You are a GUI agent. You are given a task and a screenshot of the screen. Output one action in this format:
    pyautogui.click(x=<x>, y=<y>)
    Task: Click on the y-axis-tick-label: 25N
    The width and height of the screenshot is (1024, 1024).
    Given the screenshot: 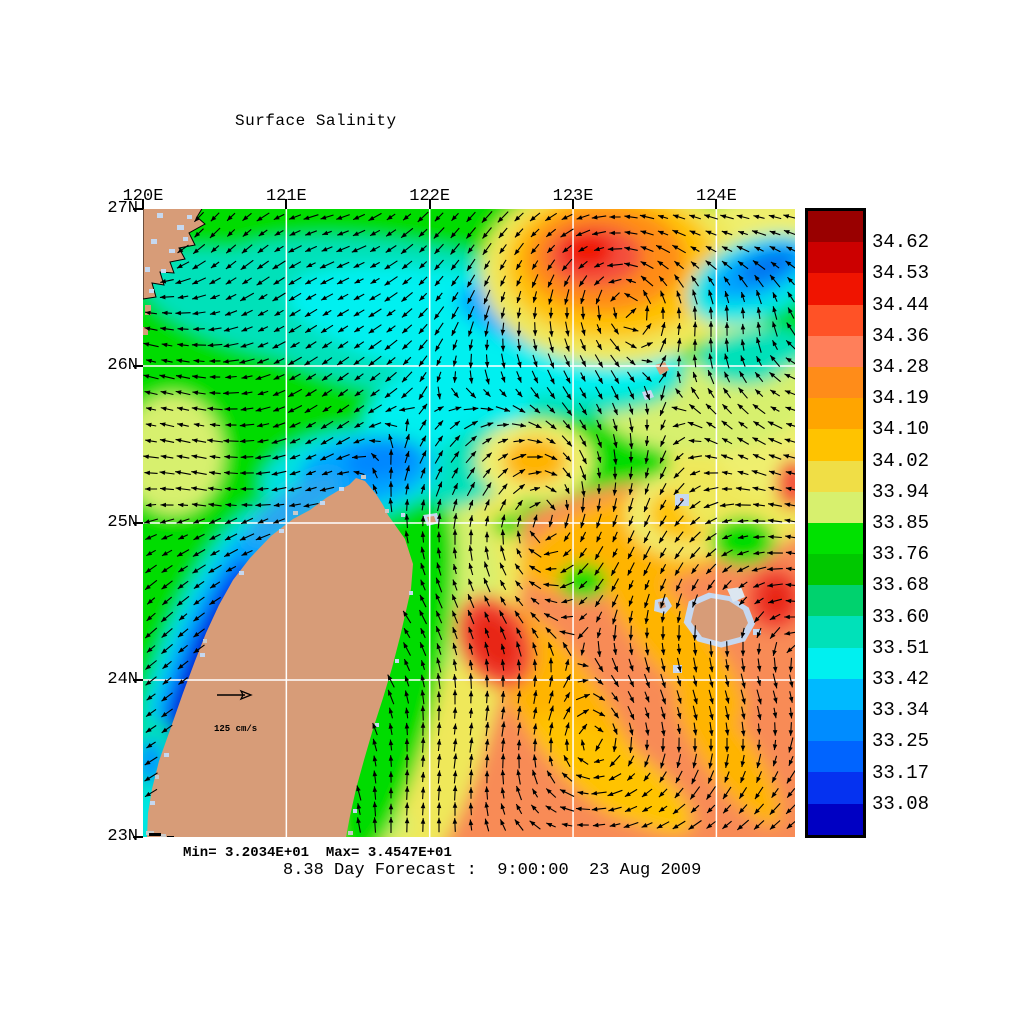 What is the action you would take?
    pyautogui.click(x=122, y=522)
    